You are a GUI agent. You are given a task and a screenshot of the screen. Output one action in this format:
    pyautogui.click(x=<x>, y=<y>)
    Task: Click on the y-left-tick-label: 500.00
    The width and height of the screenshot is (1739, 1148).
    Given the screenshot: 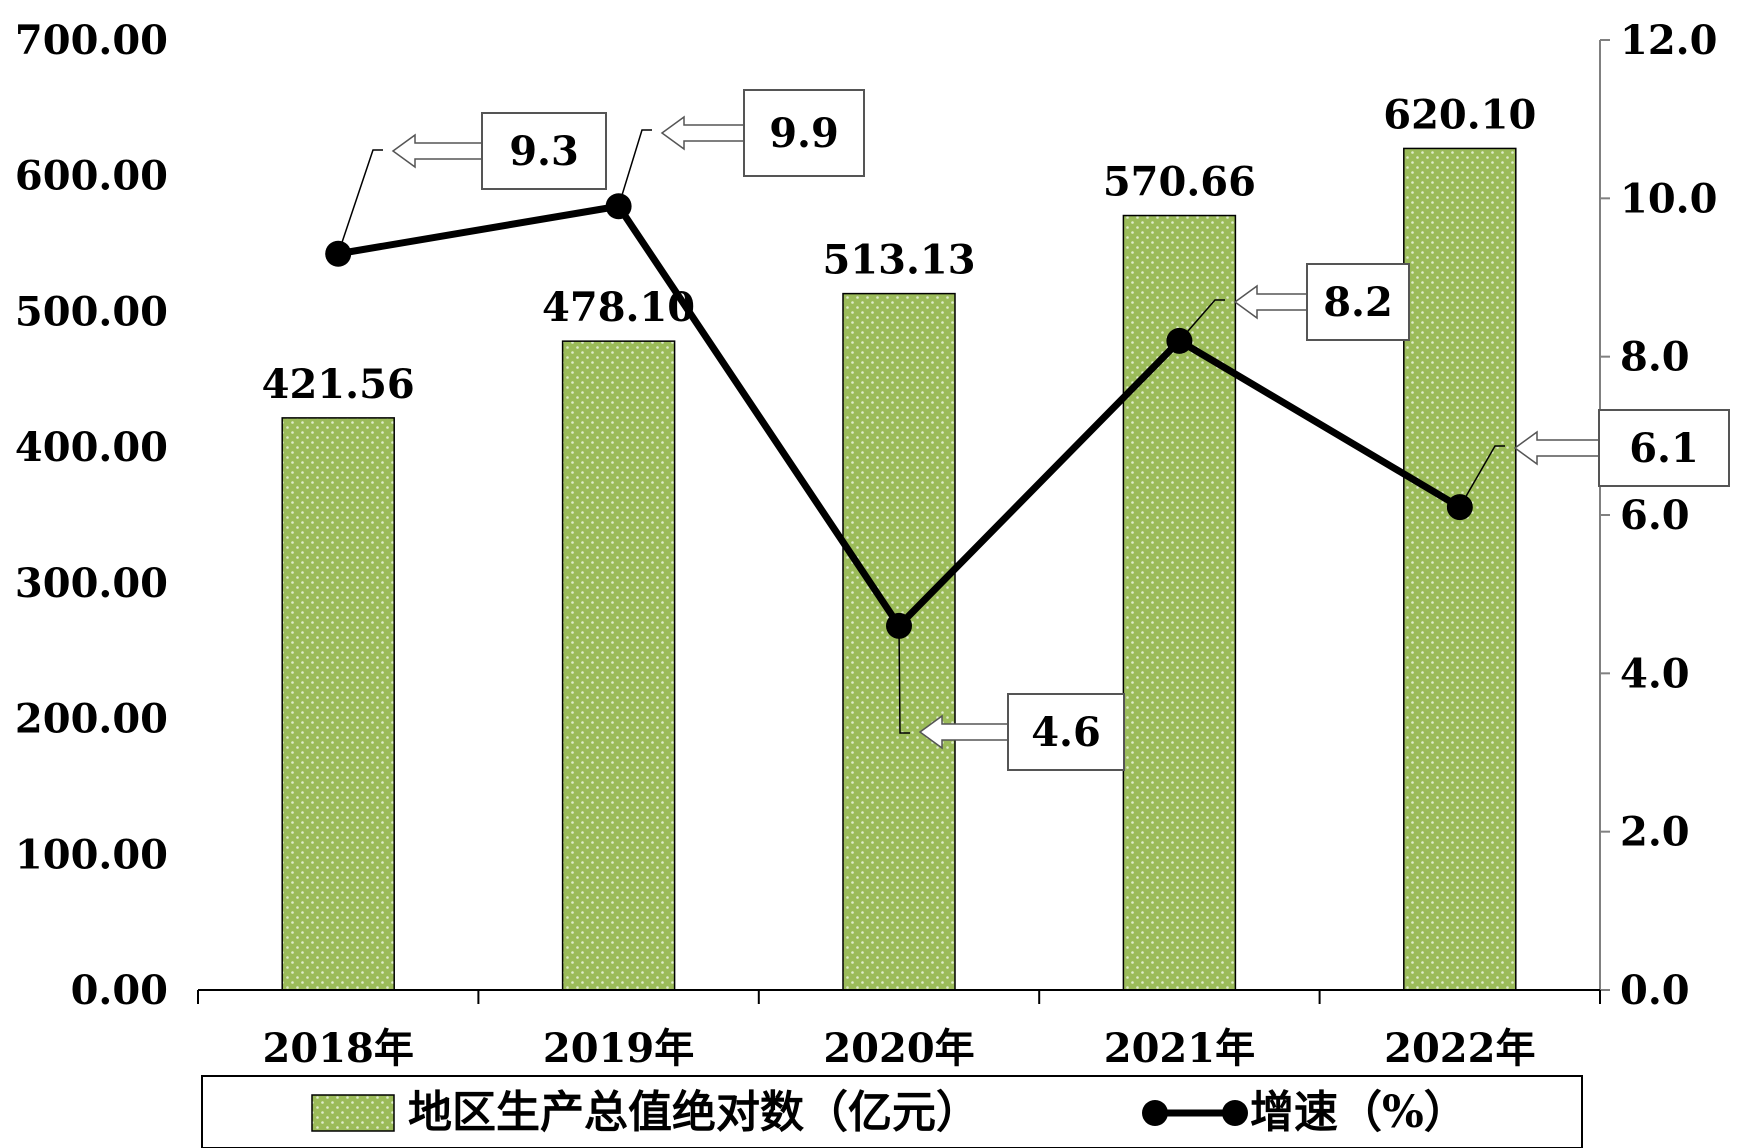 What is the action you would take?
    pyautogui.click(x=91, y=311)
    